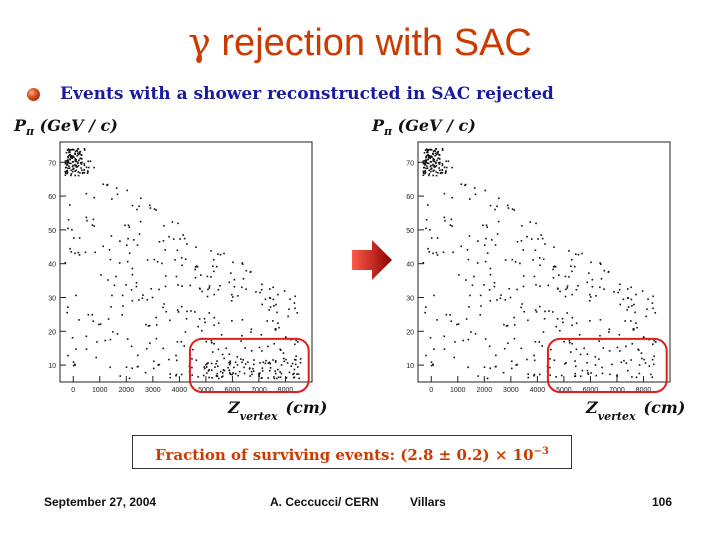  I want to click on before-x-tick-label: 4000, so click(180, 390).